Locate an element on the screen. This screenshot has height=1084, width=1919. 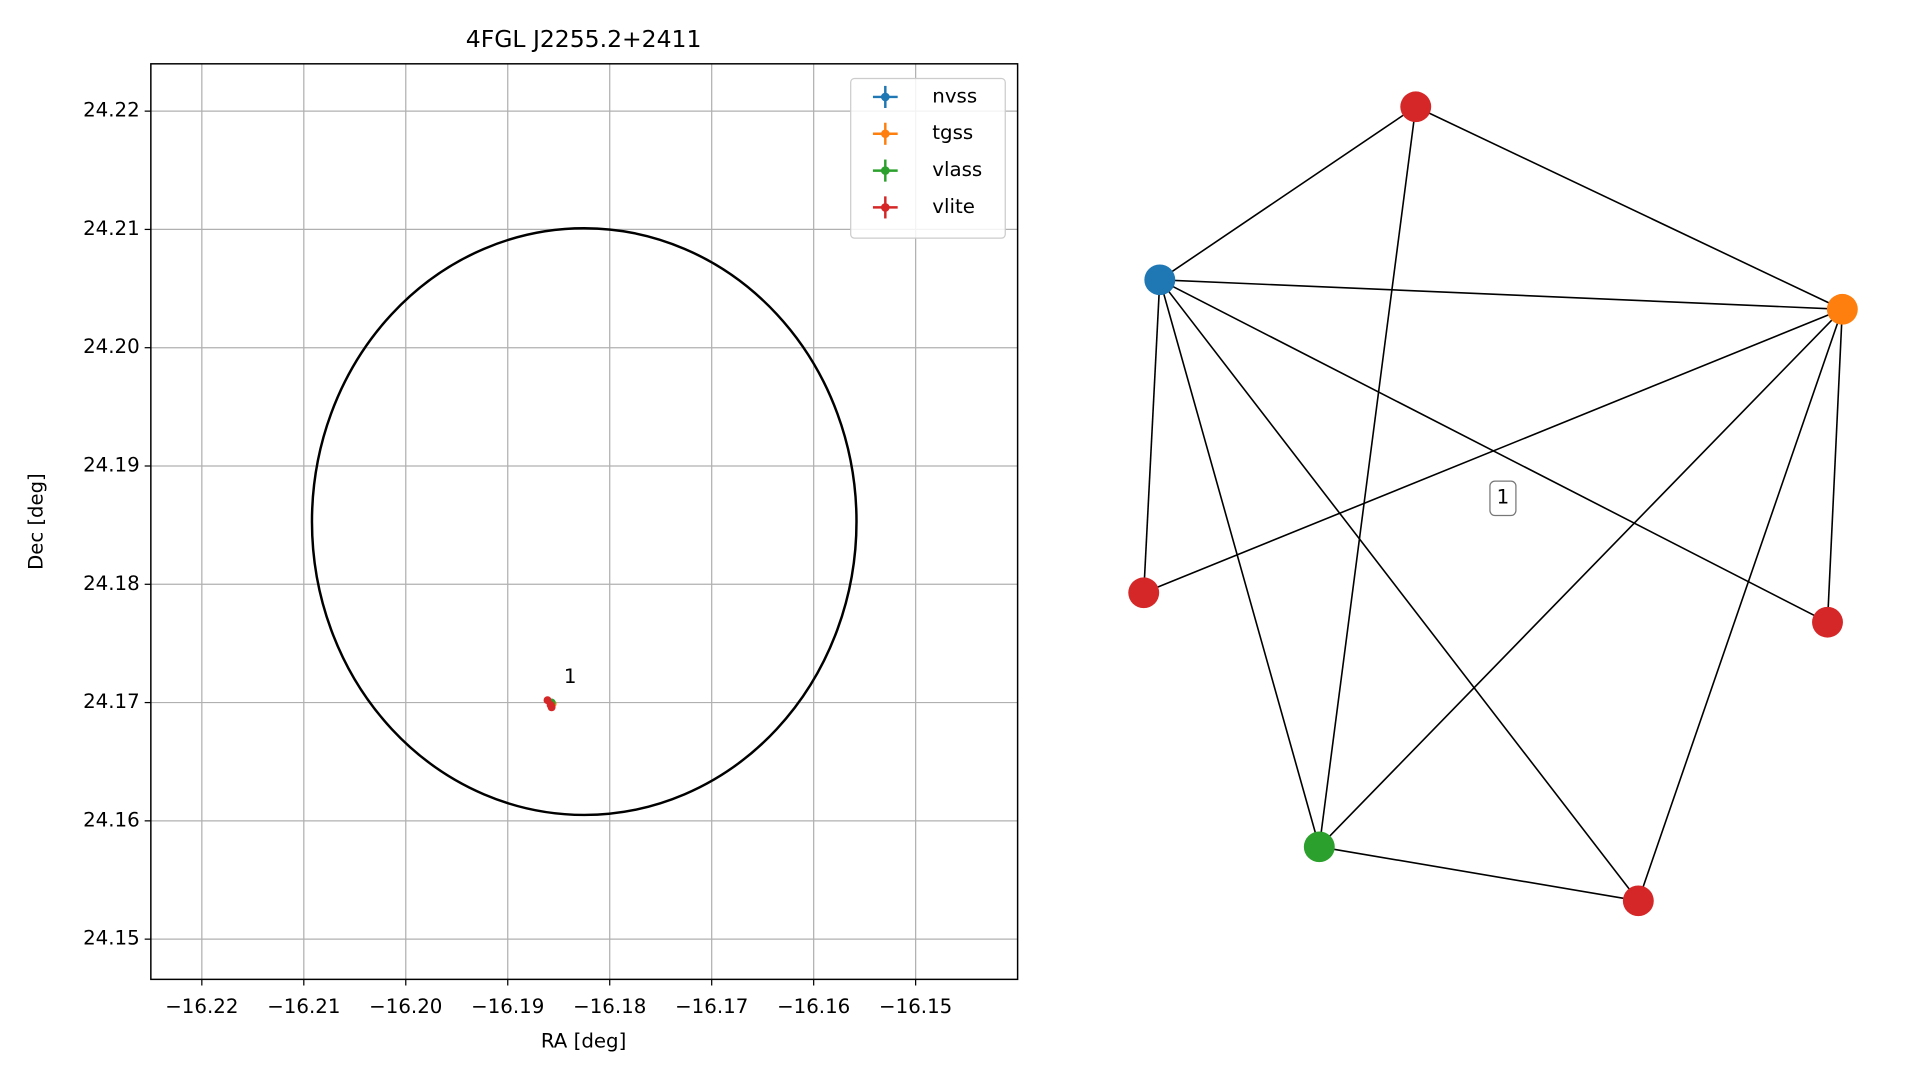
legend-label: nvss is located at coordinates (954, 96).